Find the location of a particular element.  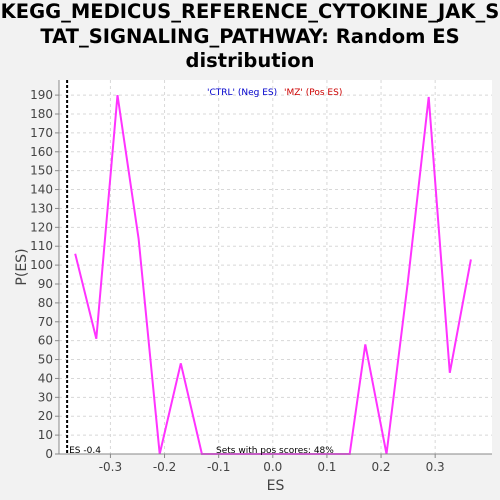

y-tick-label: 180 is located at coordinates (41, 114).